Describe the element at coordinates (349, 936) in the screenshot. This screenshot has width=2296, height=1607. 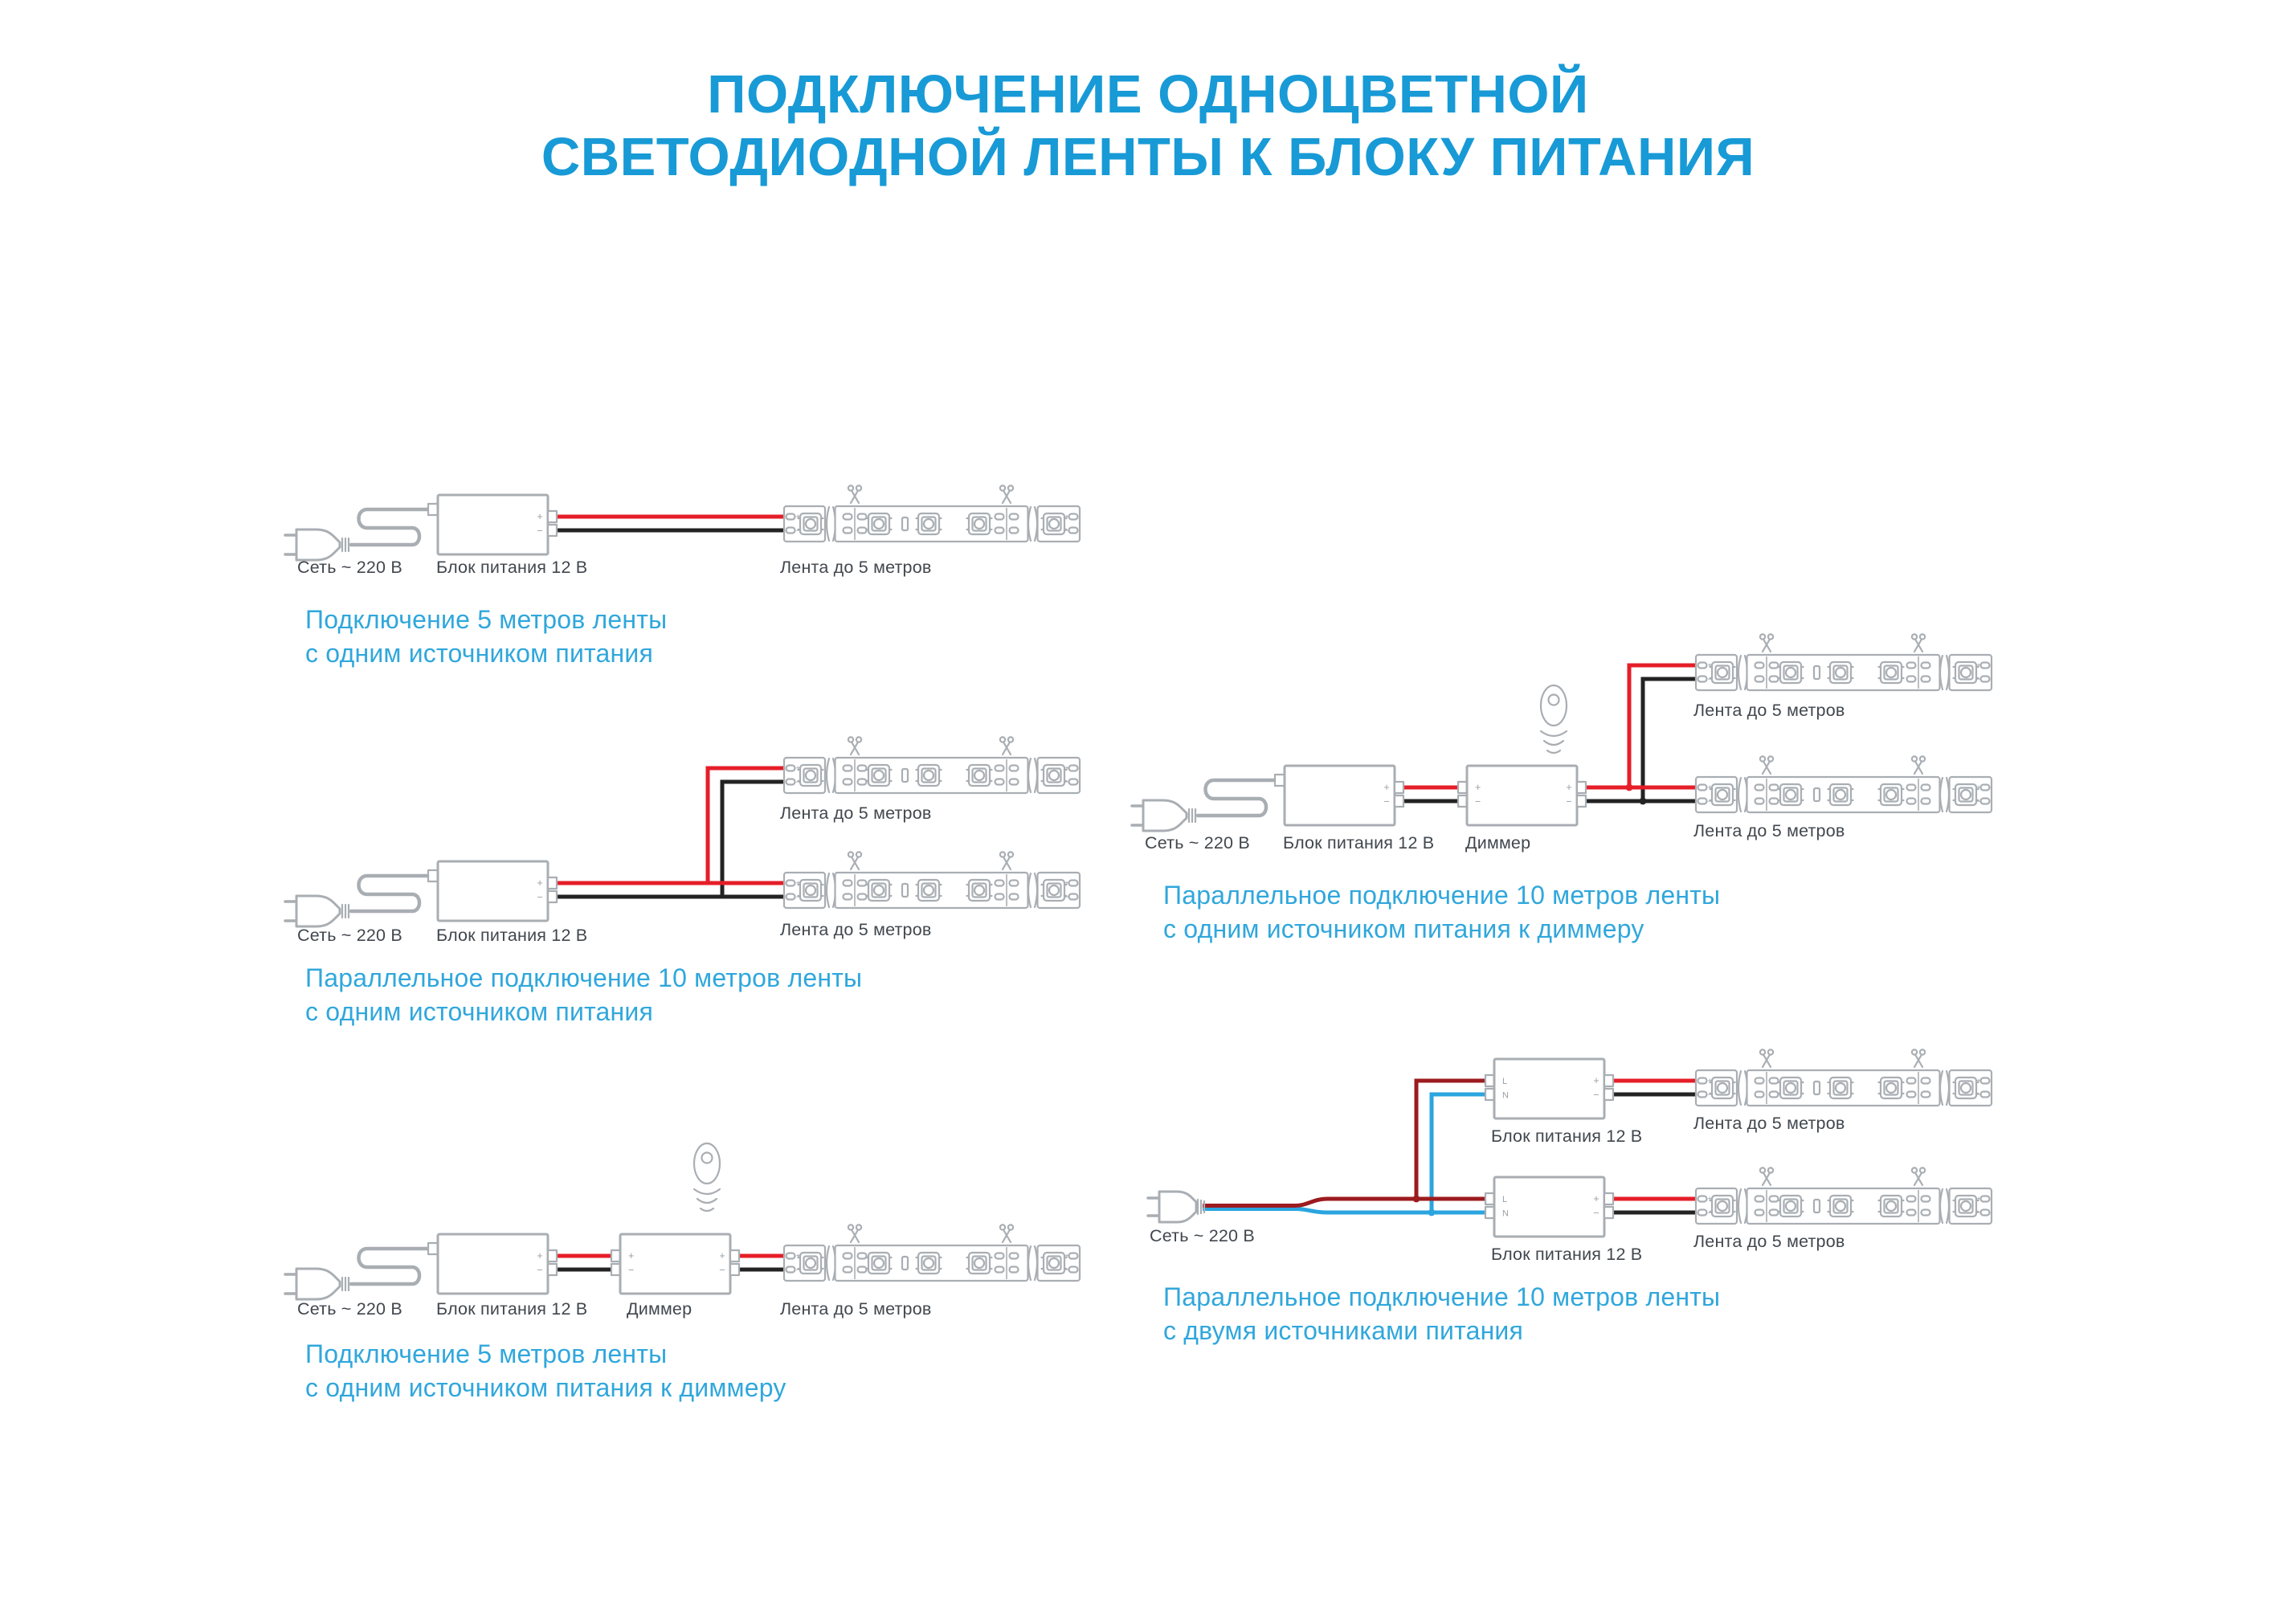
I see `d2-mains-label: Сеть ~ 220 В` at that location.